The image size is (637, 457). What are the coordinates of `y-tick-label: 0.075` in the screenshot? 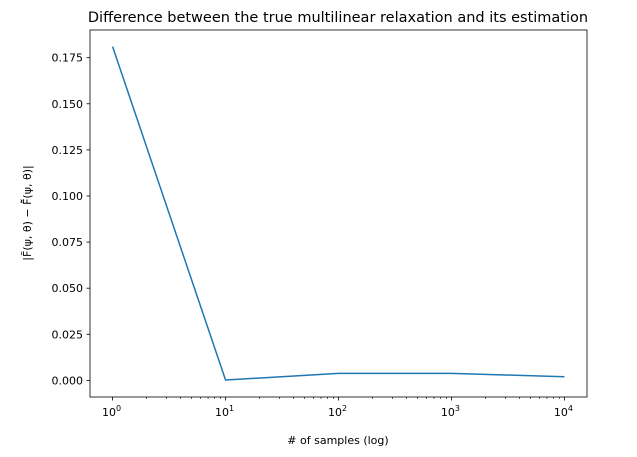 It's located at (68, 242).